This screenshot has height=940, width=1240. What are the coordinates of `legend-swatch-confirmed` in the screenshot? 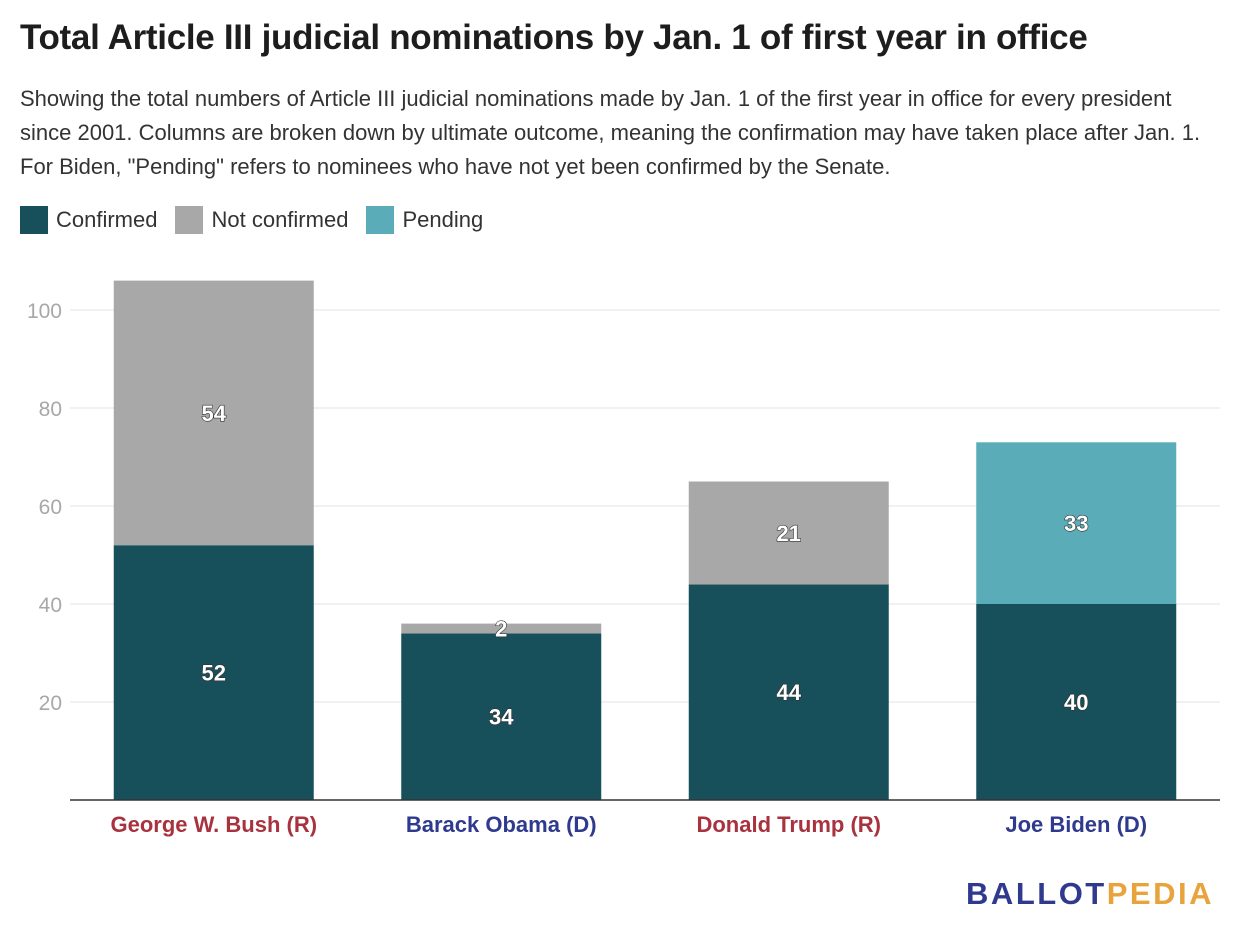 It's located at (34, 220).